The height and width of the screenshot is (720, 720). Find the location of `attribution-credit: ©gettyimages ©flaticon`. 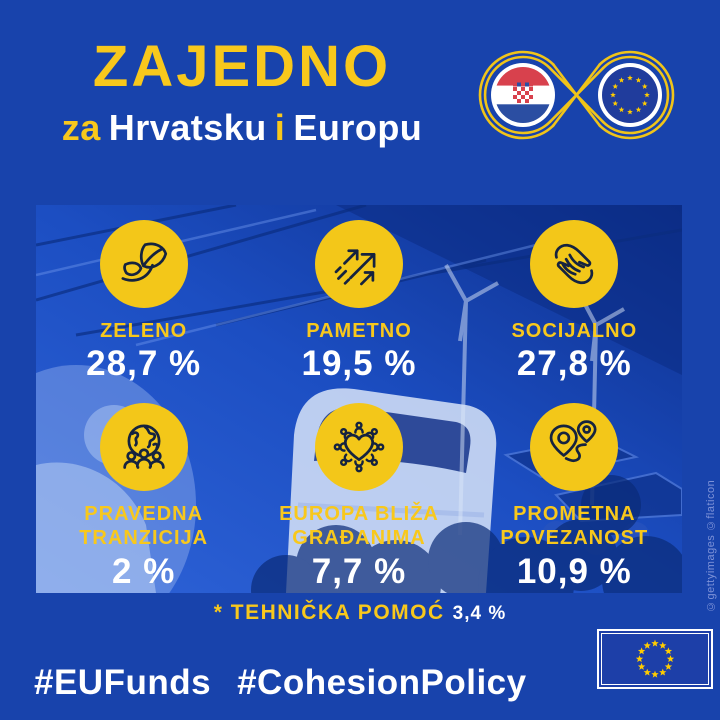

attribution-credit: ©gettyimages ©flaticon is located at coordinates (711, 545).